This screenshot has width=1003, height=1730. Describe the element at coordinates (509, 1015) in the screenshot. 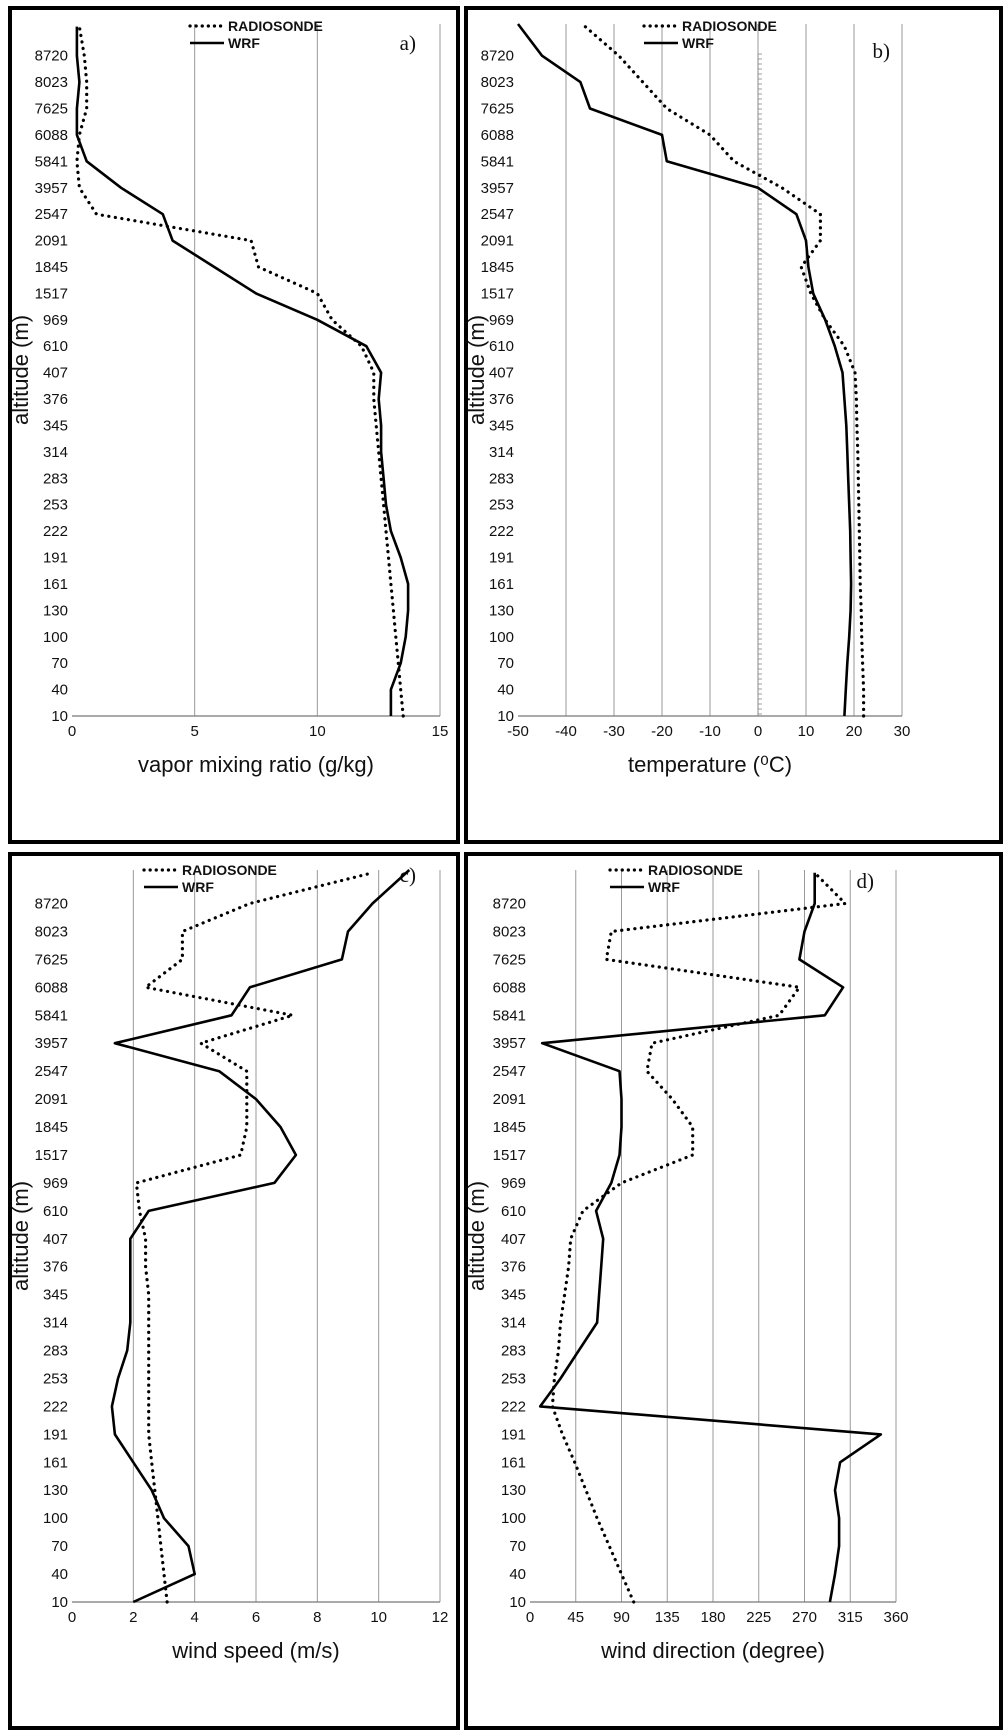

I see `chart-d-y-tick-label: 5841` at that location.